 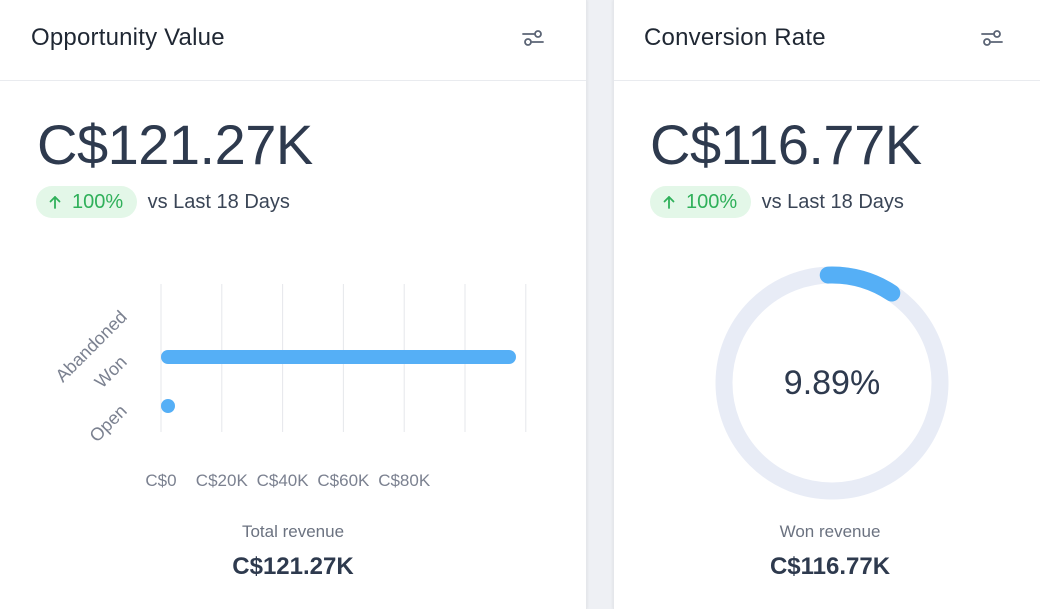 I want to click on category-label: Won, so click(x=111, y=372).